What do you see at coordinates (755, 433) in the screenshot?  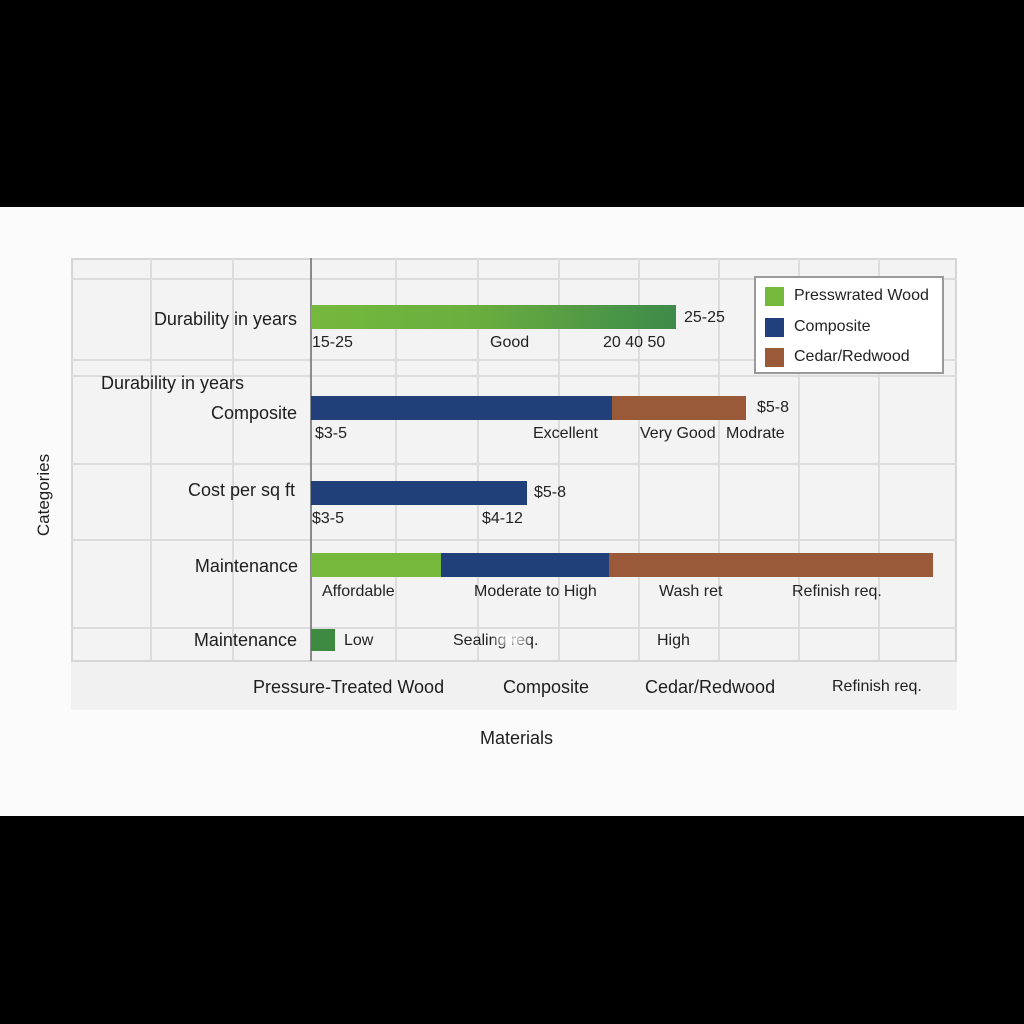 I see `data-label: Modrate` at bounding box center [755, 433].